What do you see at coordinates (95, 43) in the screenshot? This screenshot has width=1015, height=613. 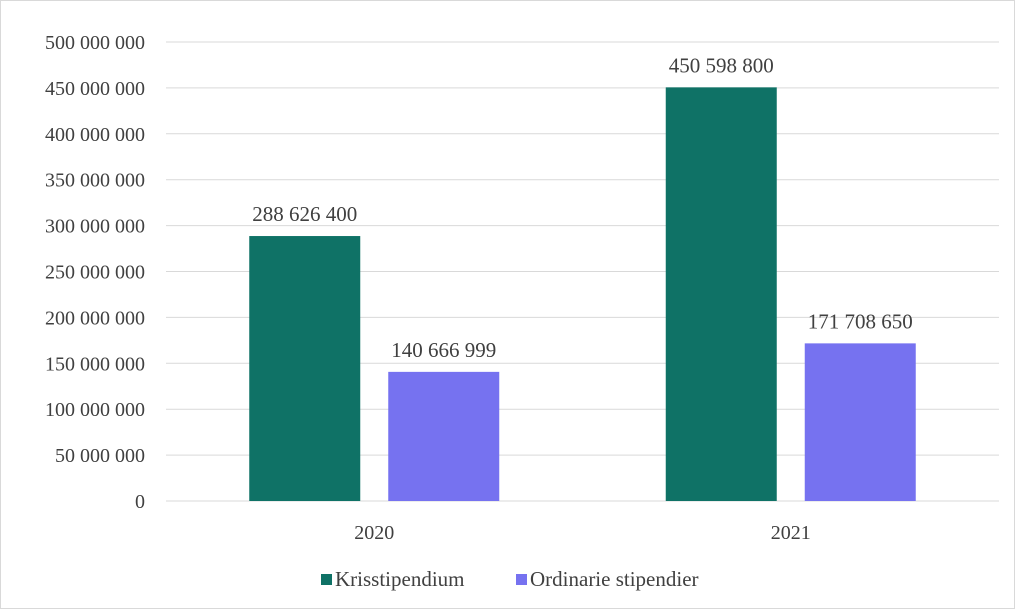 I see `y-tick-label: 500 000 000` at bounding box center [95, 43].